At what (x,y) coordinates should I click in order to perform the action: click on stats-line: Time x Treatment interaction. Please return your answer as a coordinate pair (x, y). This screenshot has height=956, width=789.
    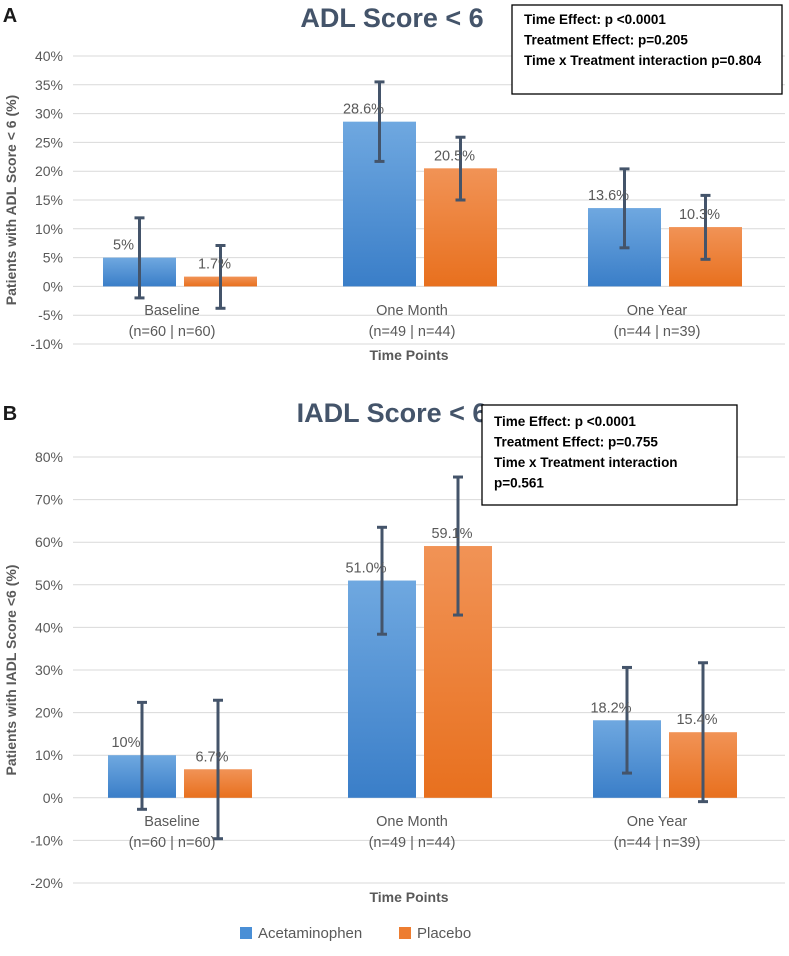
    Looking at the image, I should click on (586, 462).